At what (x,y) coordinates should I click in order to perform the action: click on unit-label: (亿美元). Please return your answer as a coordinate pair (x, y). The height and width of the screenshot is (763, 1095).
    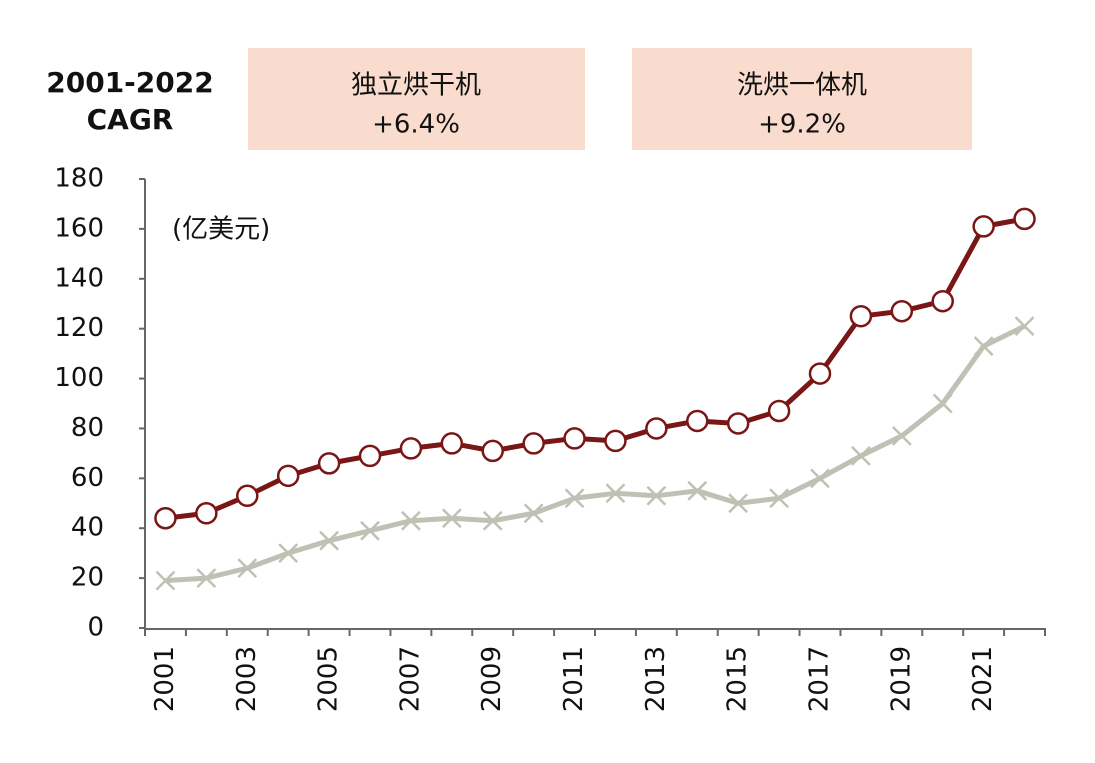
    Looking at the image, I should click on (221, 230).